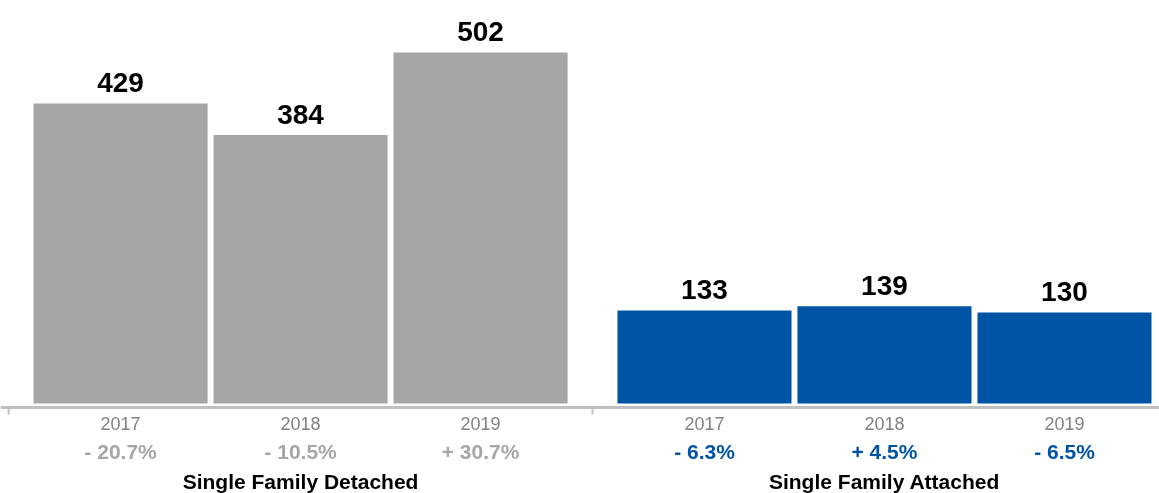  What do you see at coordinates (121, 451) in the screenshot?
I see `text: - 20.7%` at bounding box center [121, 451].